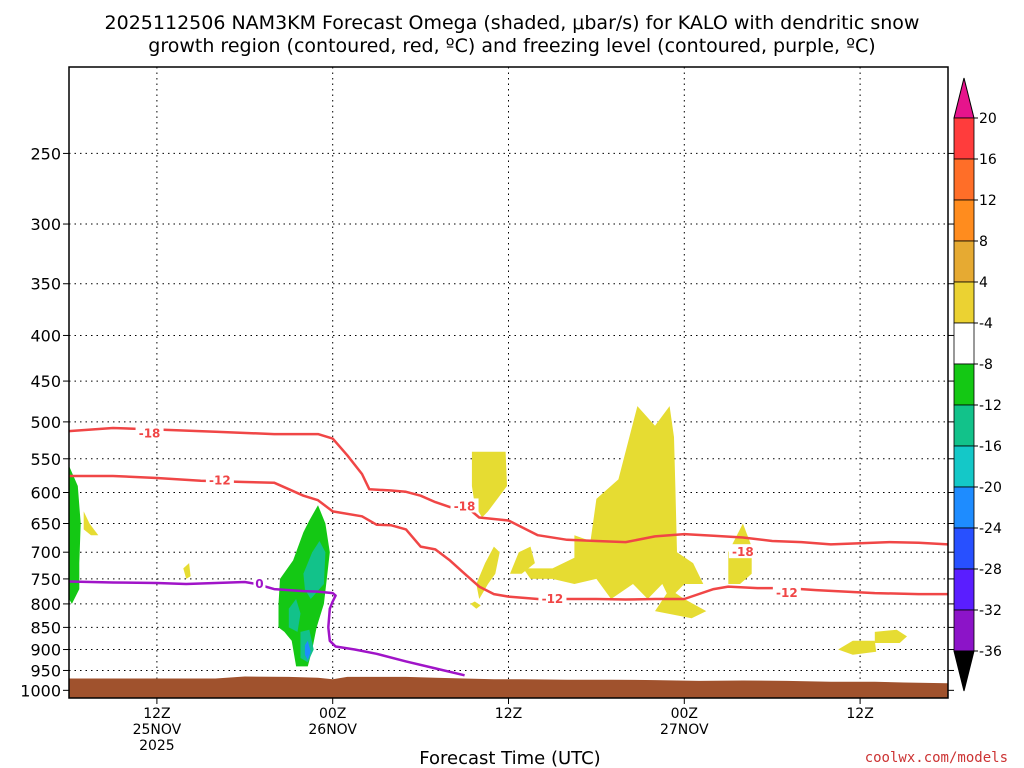 This screenshot has width=1024, height=768. I want to click on x-tick-date-0: 25NOV, so click(157, 730).